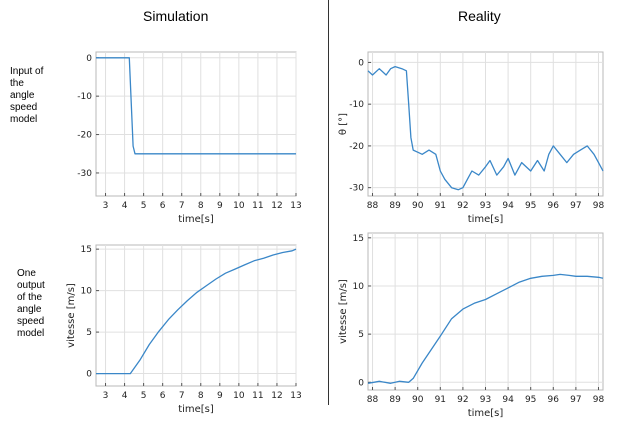 The image size is (633, 430). I want to click on real-output-x-tick-label: 89, so click(395, 400).